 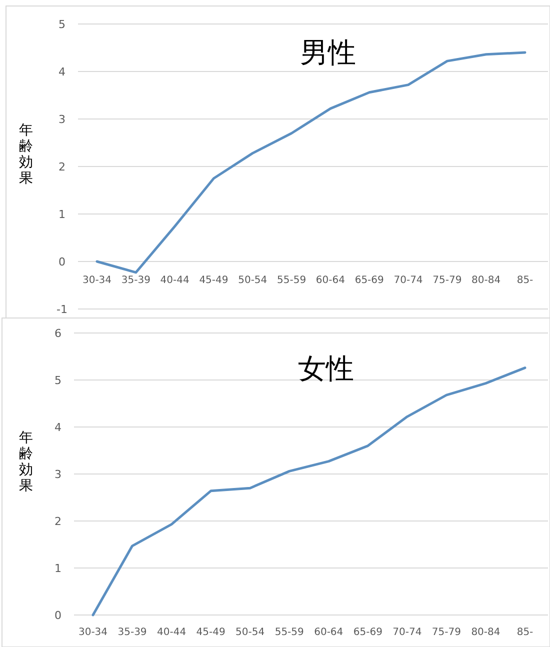 I want to click on y-tick-label: -1, so click(x=62, y=309).